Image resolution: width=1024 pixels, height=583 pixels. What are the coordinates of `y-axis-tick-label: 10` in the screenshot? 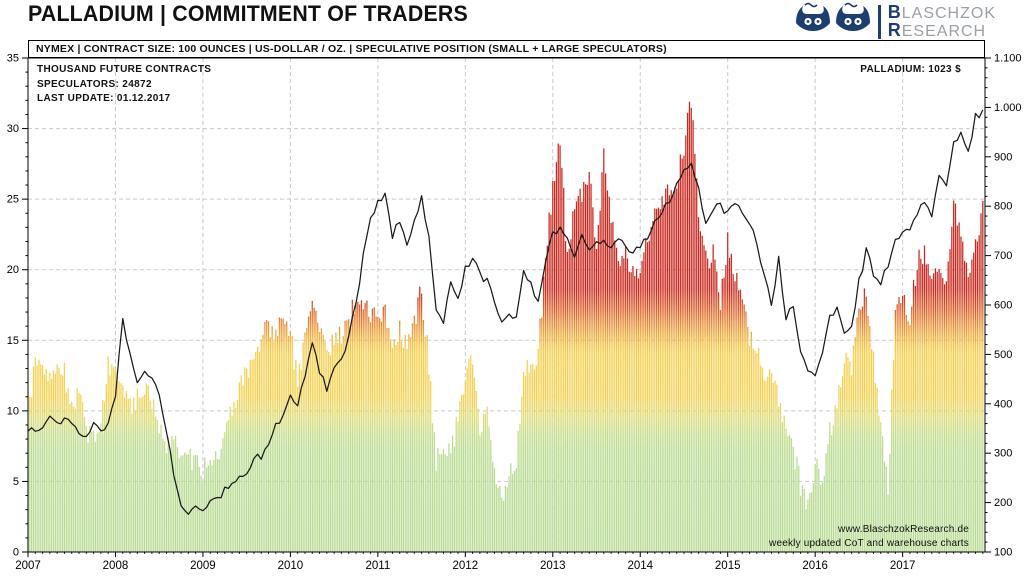 It's located at (13, 411).